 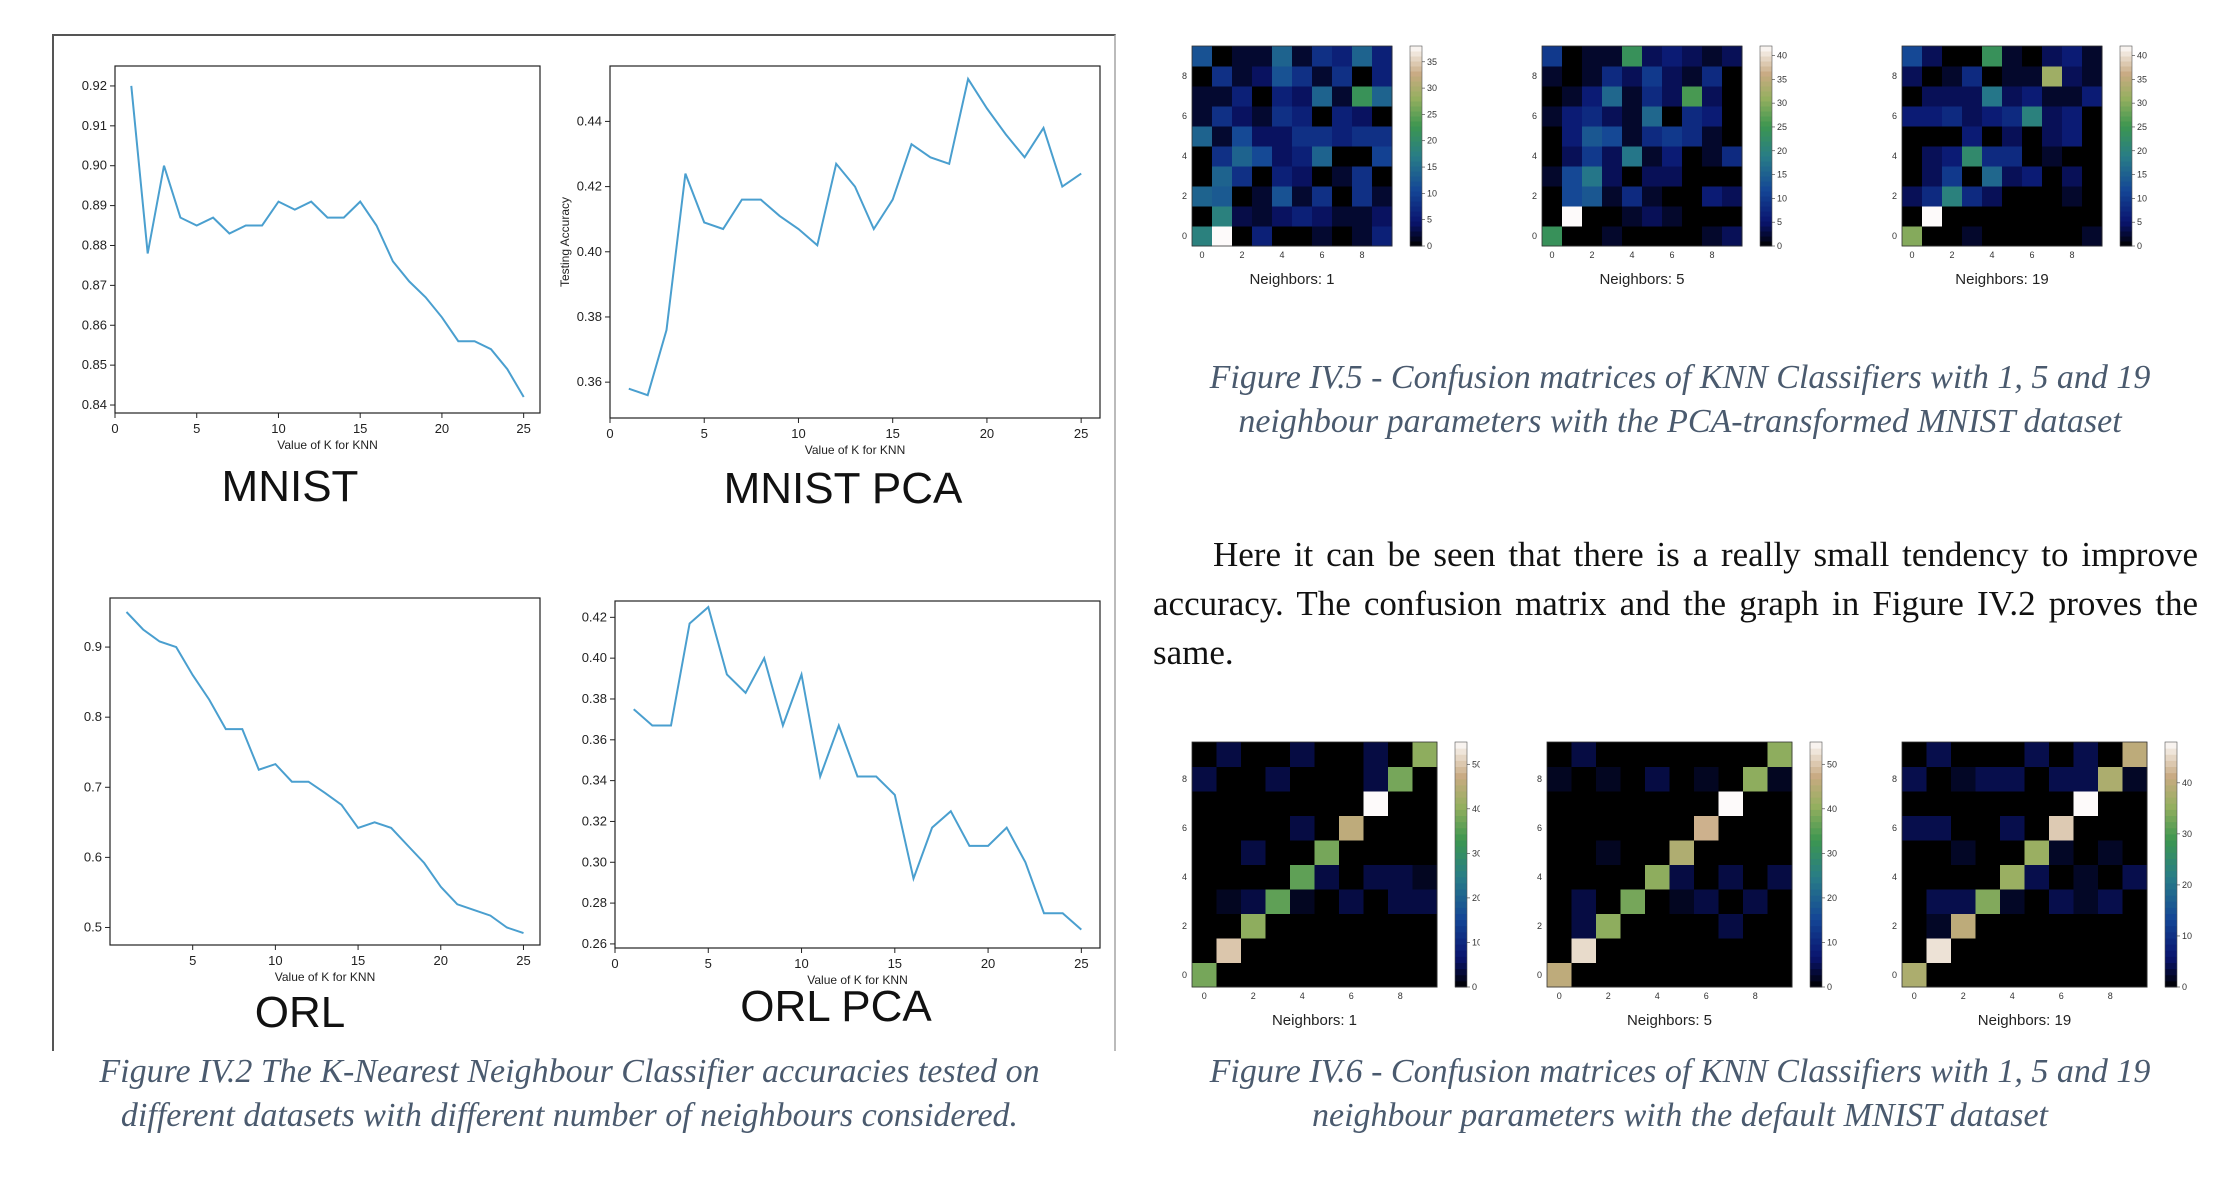 I want to click on colorbar-tick-label: 15, so click(x=1432, y=167).